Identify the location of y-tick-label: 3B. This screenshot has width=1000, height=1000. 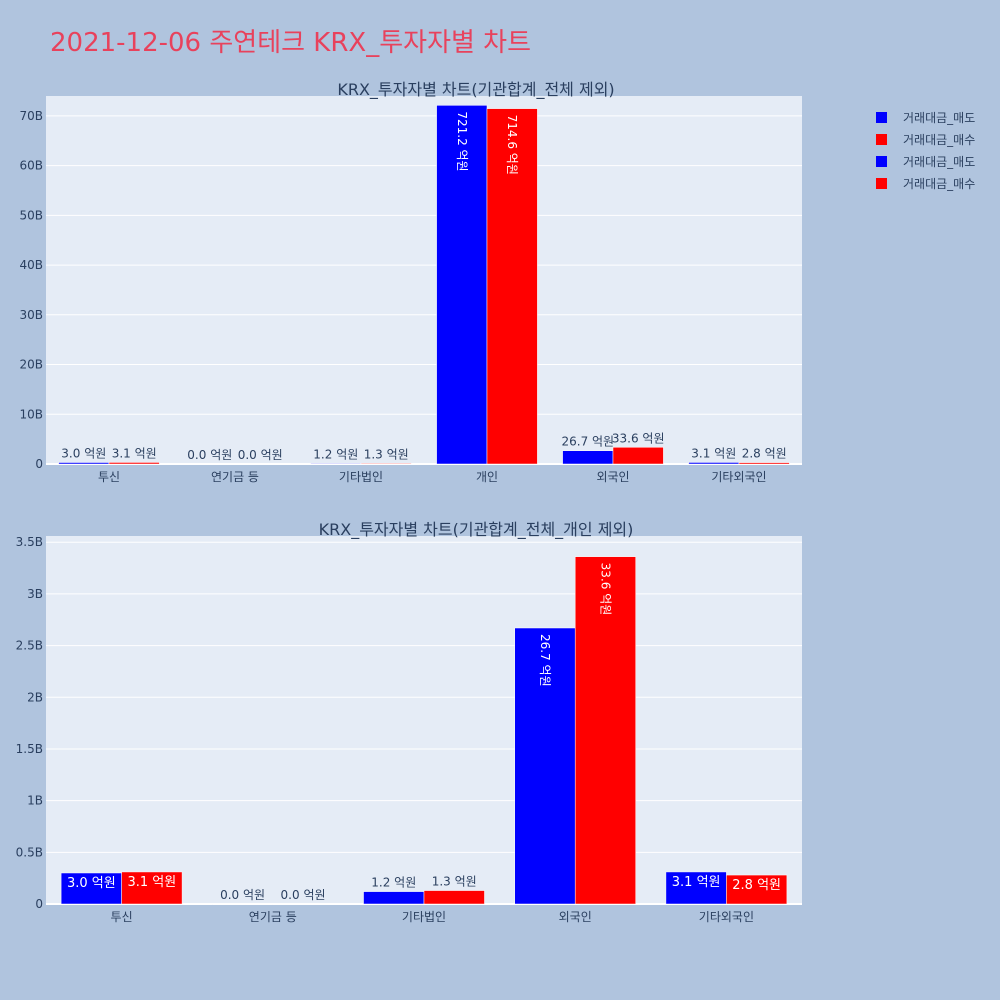
(35, 594).